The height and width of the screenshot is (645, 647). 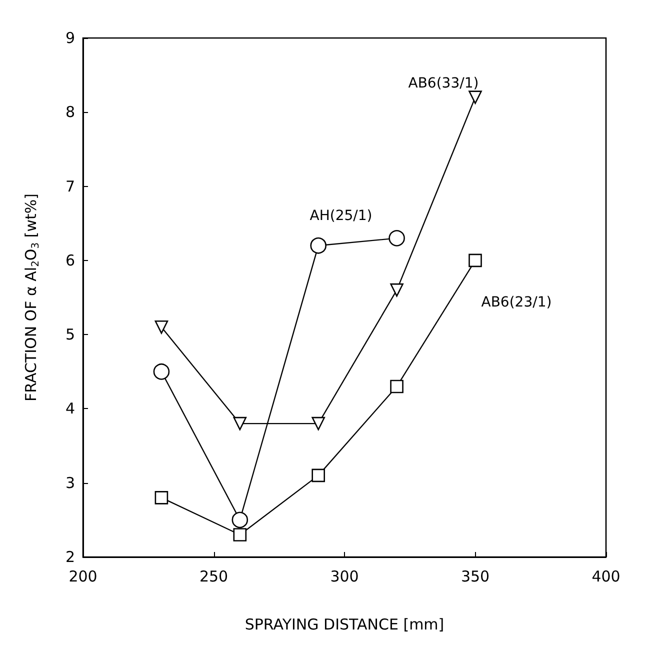 I want to click on series-label: AB6(23/1), so click(x=516, y=302).